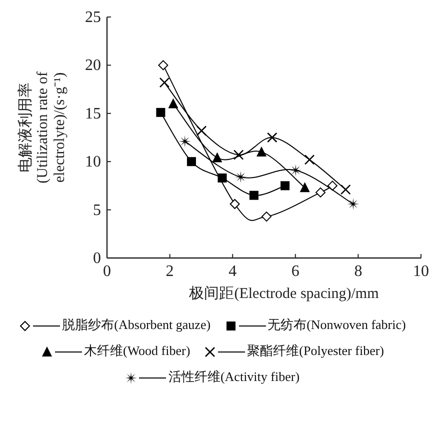 The height and width of the screenshot is (425, 431). What do you see at coordinates (232, 271) in the screenshot?
I see `x-tick-label: 4` at bounding box center [232, 271].